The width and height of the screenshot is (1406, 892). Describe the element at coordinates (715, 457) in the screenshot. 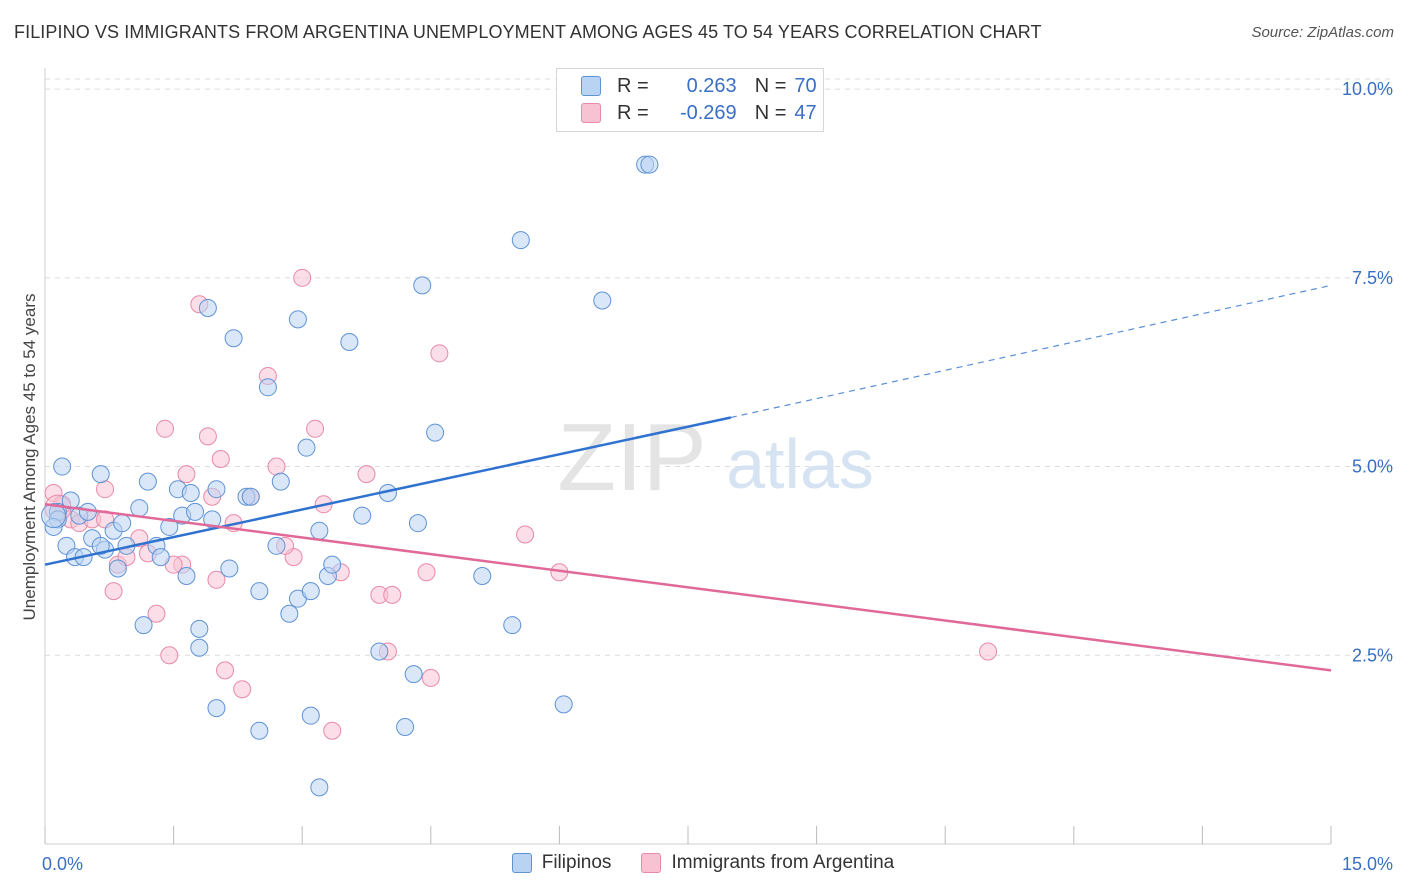

I see `watermark: ZIP atlas` at that location.